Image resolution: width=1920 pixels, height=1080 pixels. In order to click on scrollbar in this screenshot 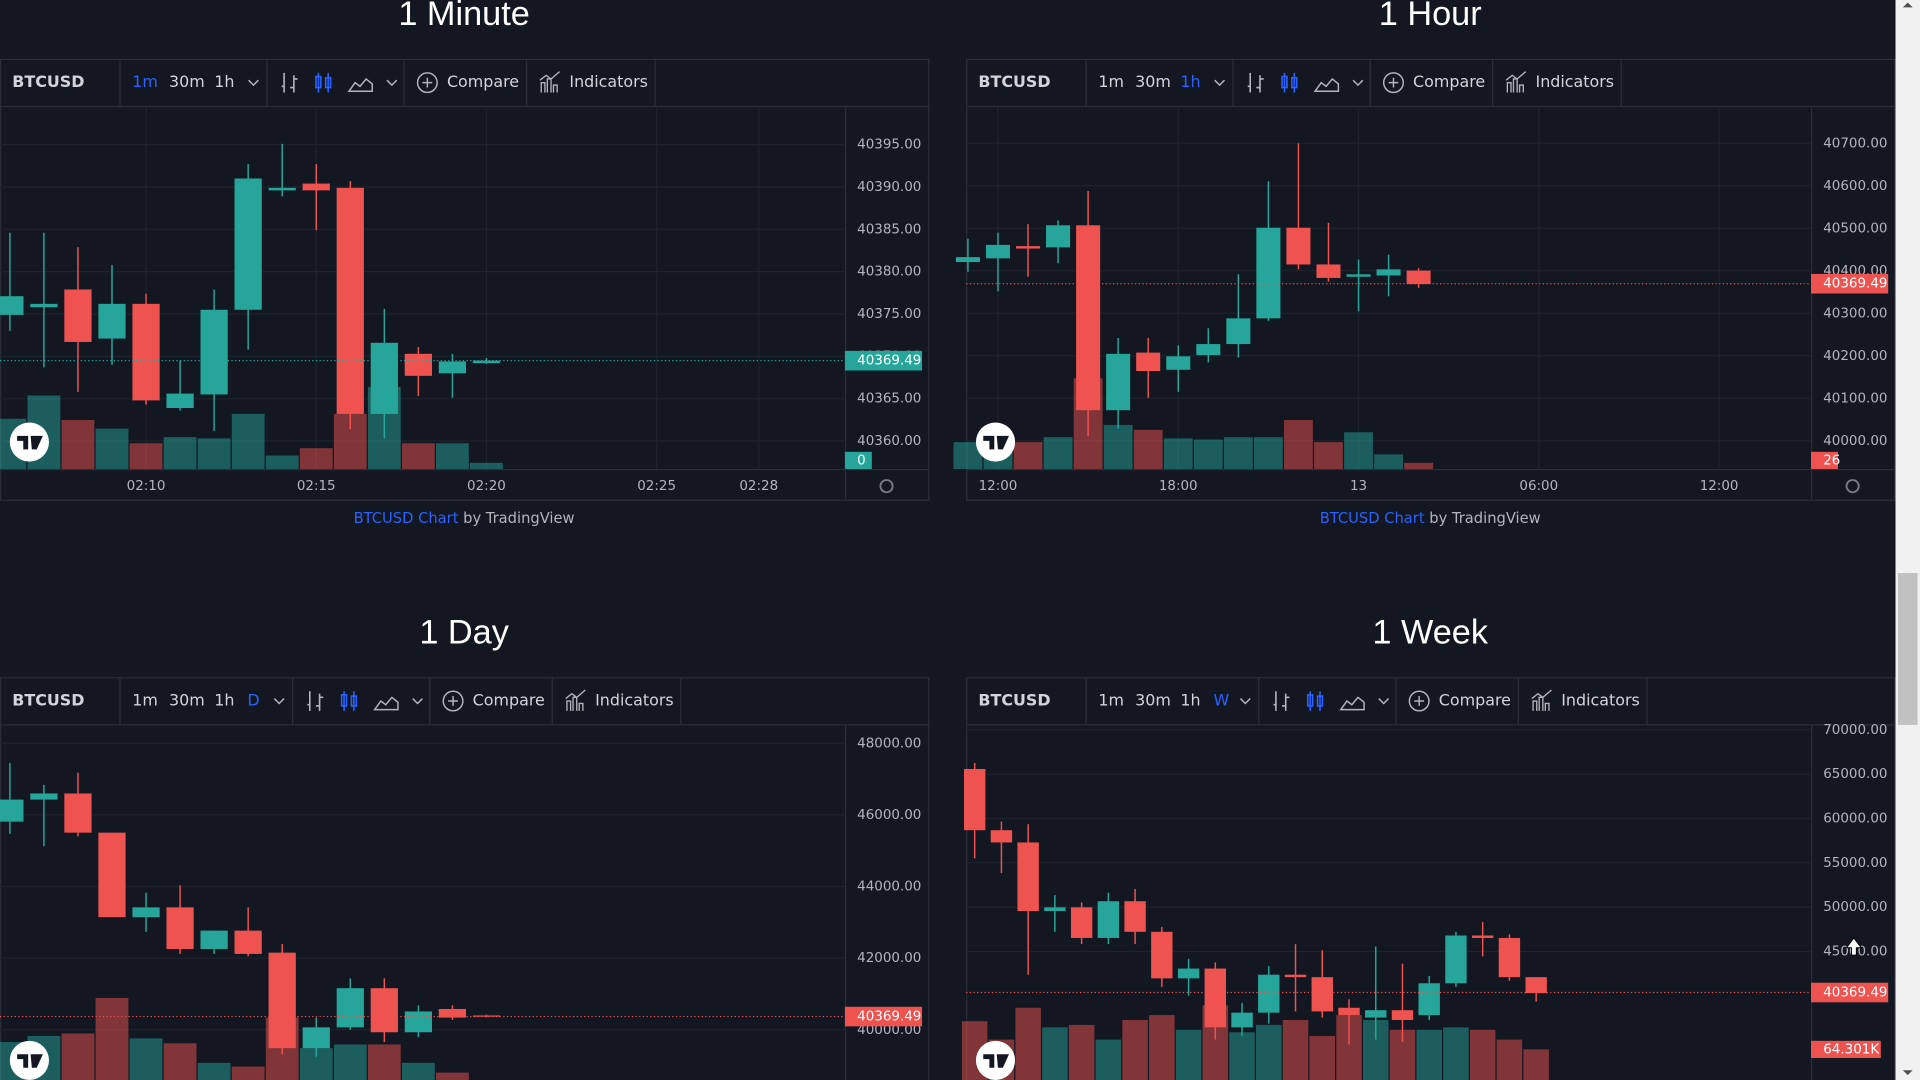, I will do `click(1907, 540)`.